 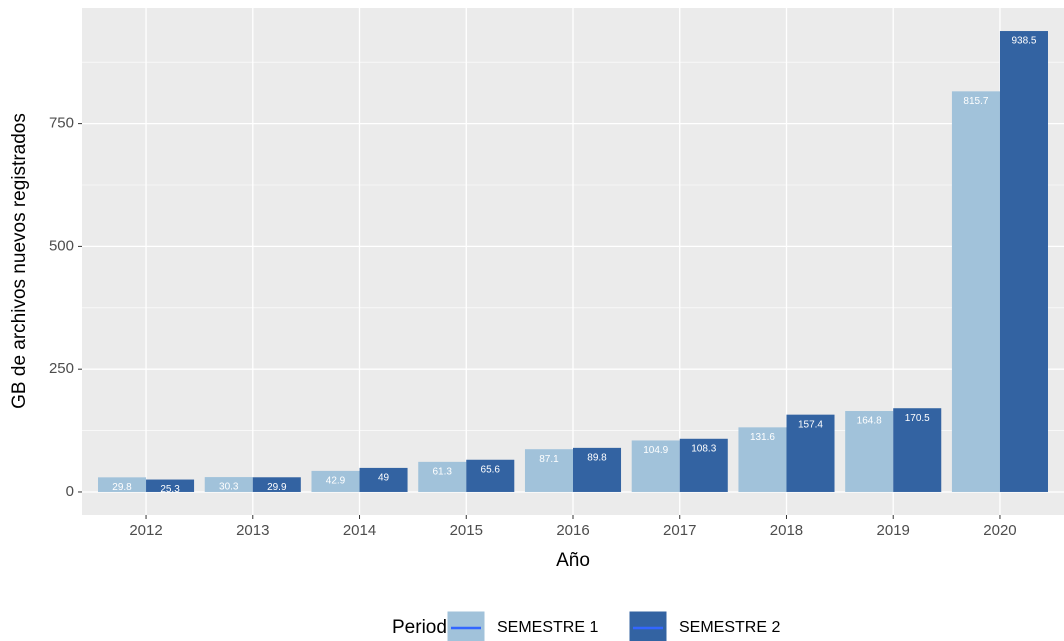 What do you see at coordinates (655, 450) in the screenshot?
I see `value-label: 104.9` at bounding box center [655, 450].